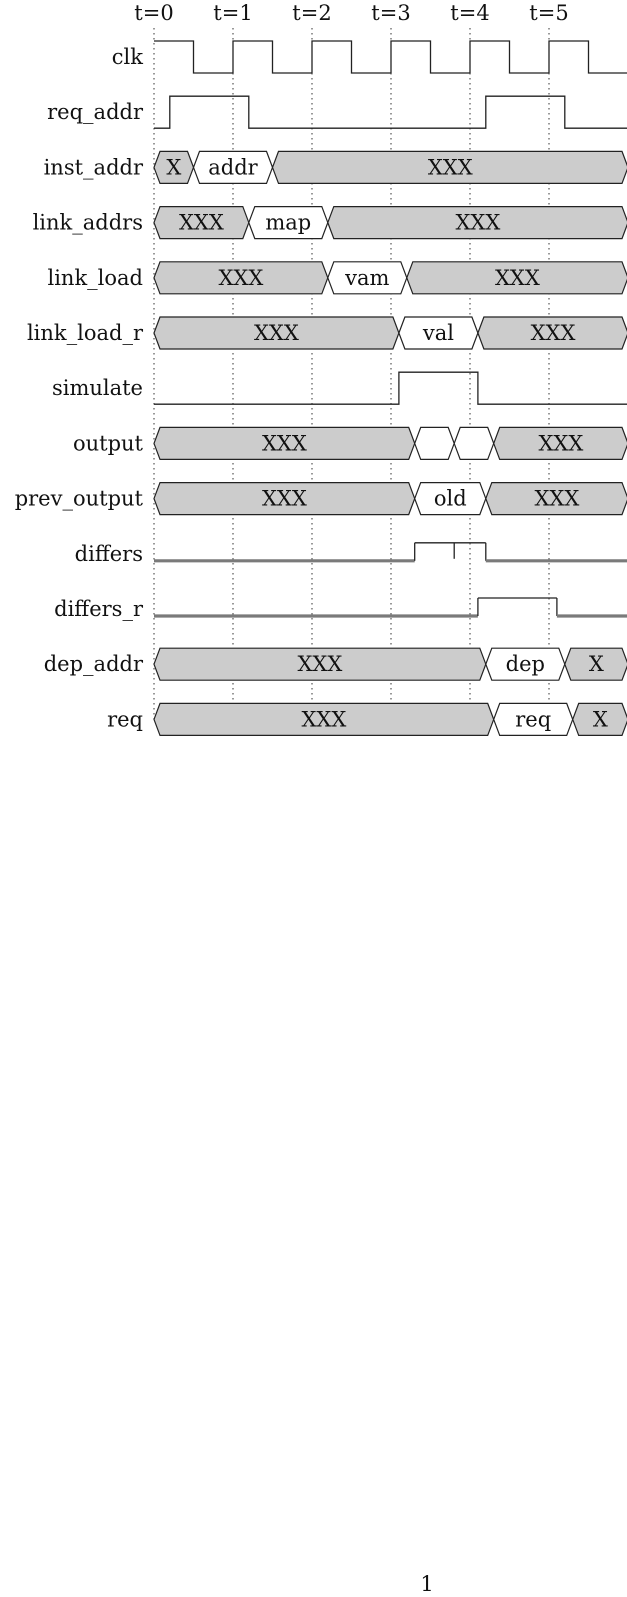  Describe the element at coordinates (125, 719) in the screenshot. I see `signal-label: req` at that location.